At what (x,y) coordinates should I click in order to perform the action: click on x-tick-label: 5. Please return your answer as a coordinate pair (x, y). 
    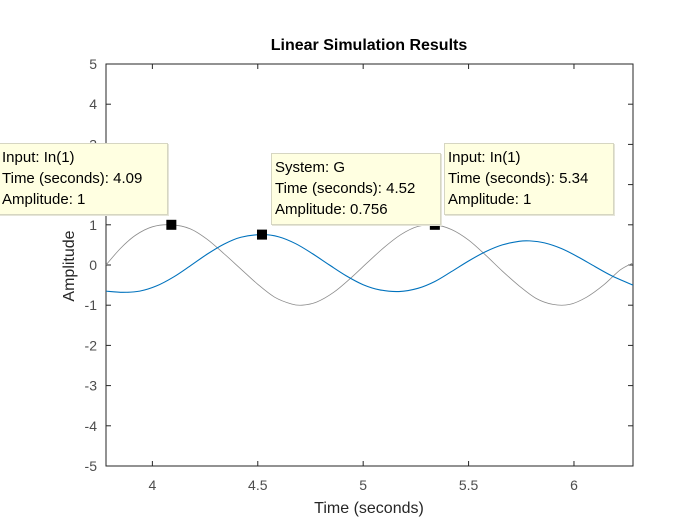
    Looking at the image, I should click on (363, 485).